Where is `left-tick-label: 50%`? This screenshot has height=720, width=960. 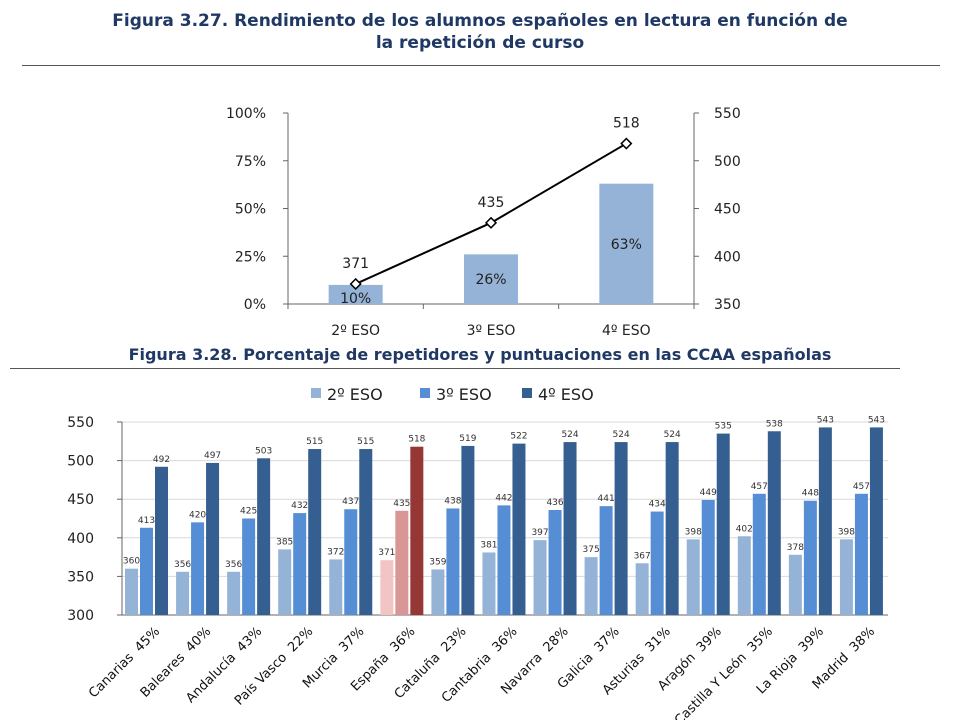
left-tick-label: 50% is located at coordinates (250, 210).